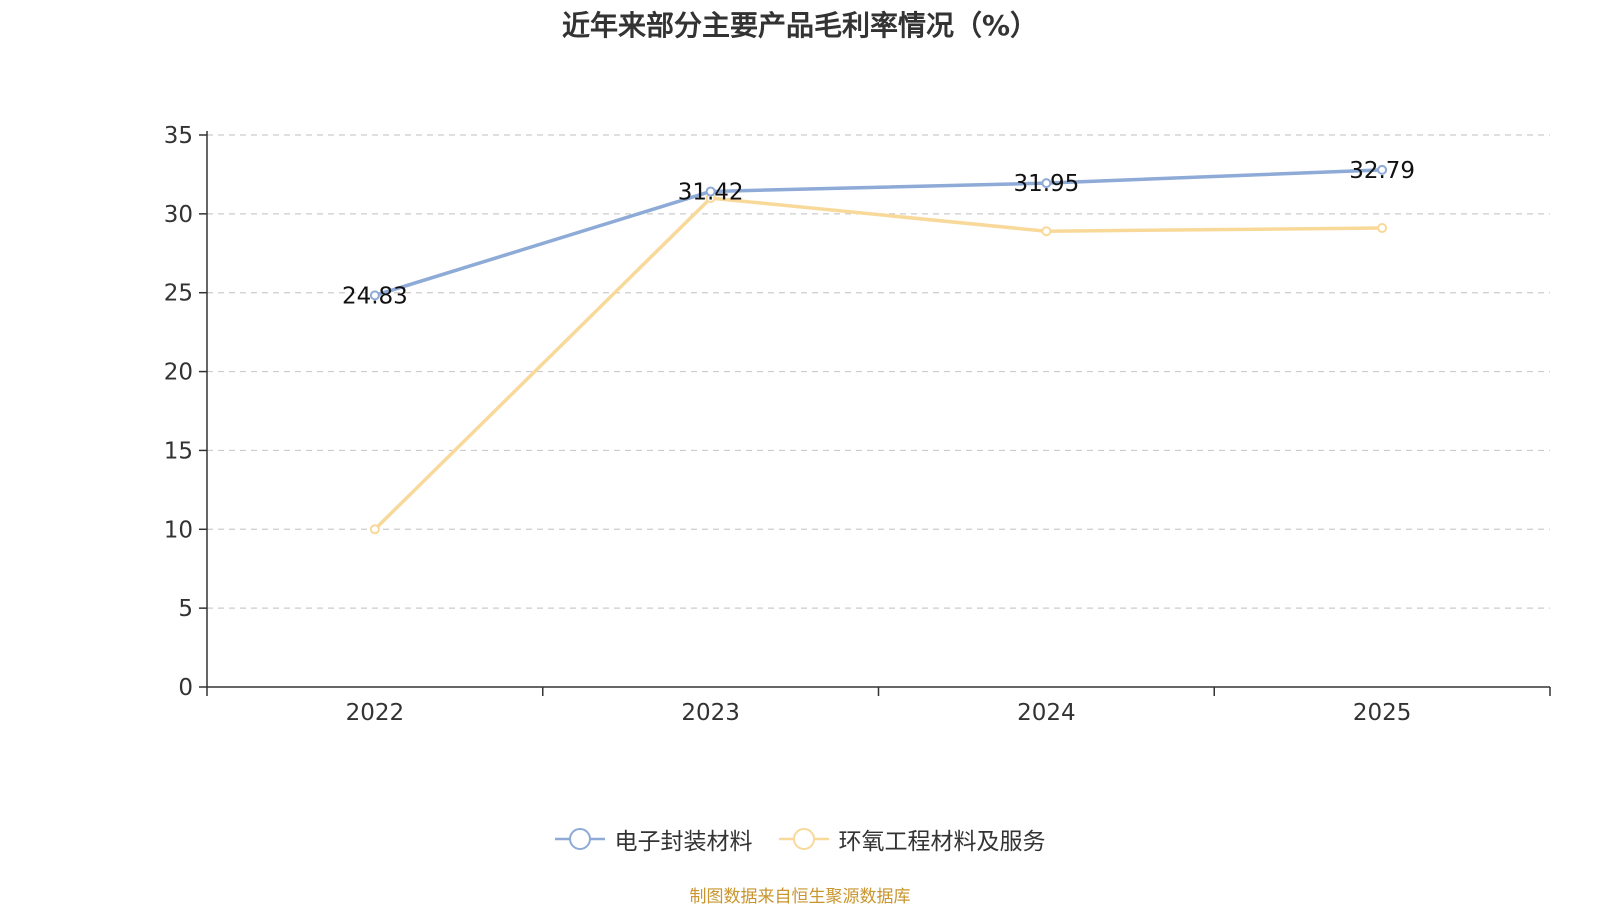  Describe the element at coordinates (178, 215) in the screenshot. I see `y-tick-label: 30` at that location.